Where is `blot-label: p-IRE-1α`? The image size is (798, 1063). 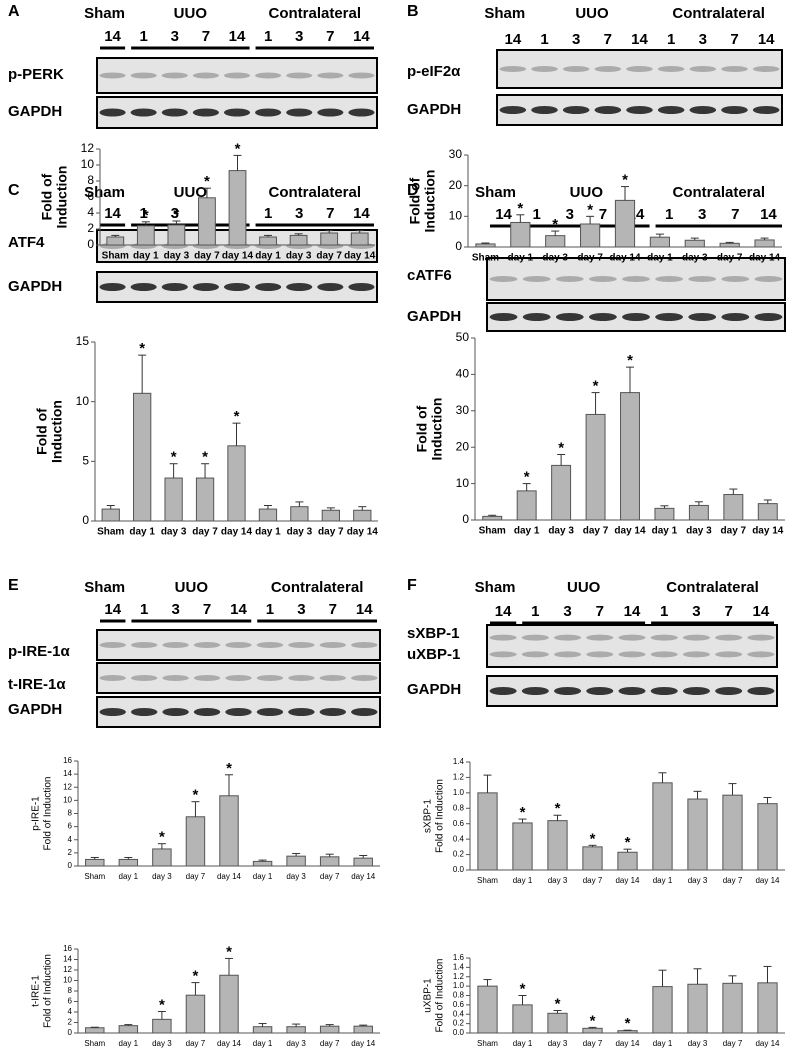 blot-label: p-IRE-1α is located at coordinates (39, 651).